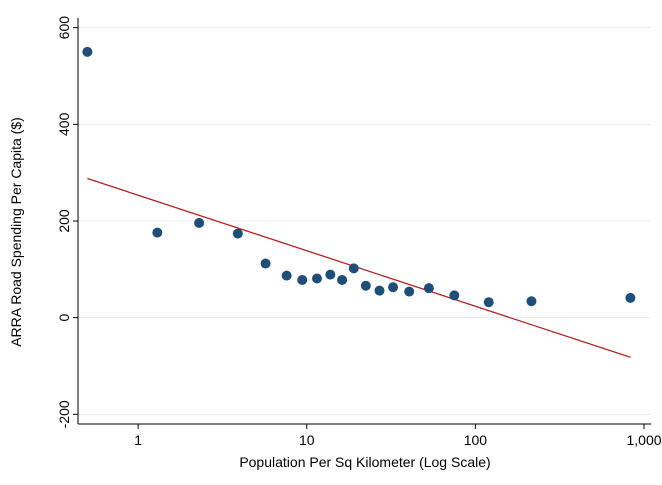  I want to click on y-tick-label: 200, so click(64, 221).